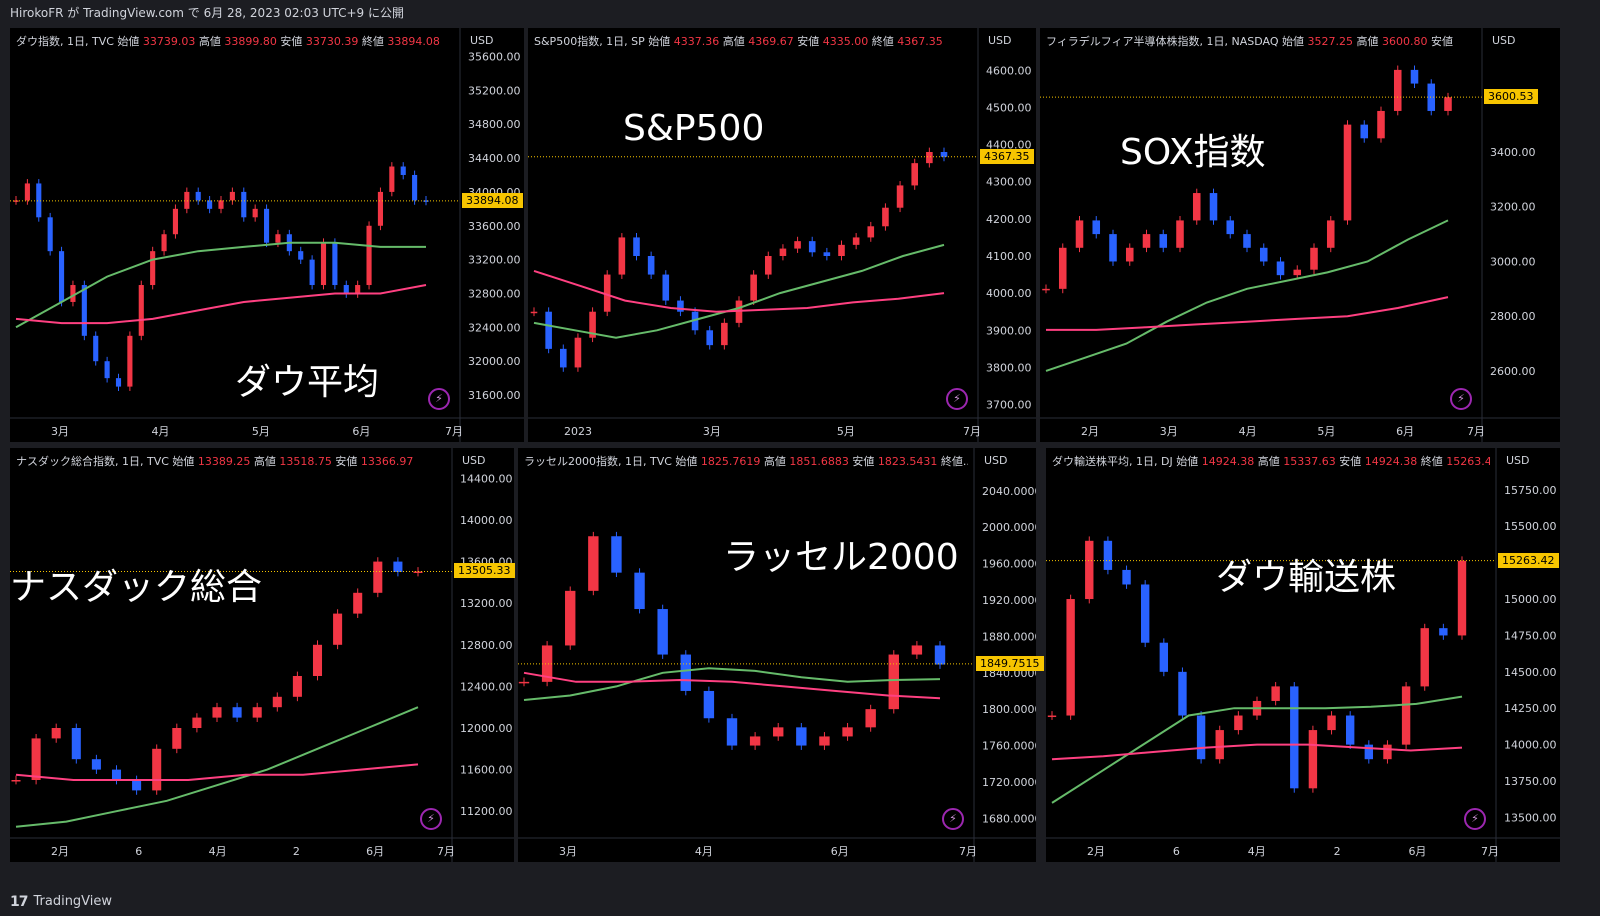 The image size is (1600, 916). What do you see at coordinates (1009, 182) in the screenshot?
I see `y-tick-label: 4300.00` at bounding box center [1009, 182].